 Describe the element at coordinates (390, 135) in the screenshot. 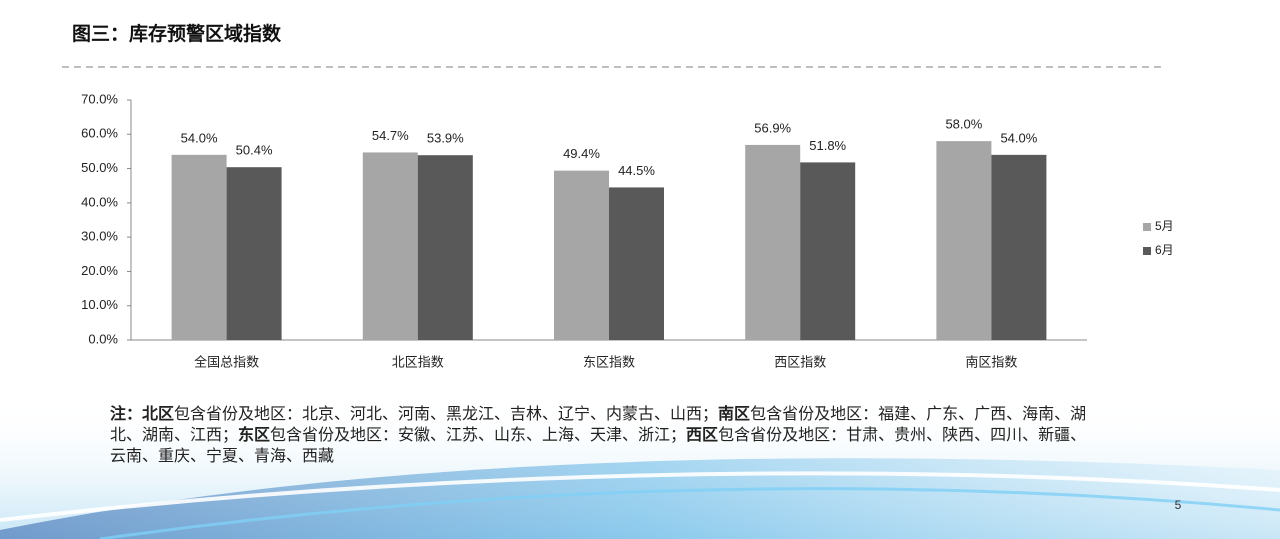

I see `value-label: 54.7%` at that location.